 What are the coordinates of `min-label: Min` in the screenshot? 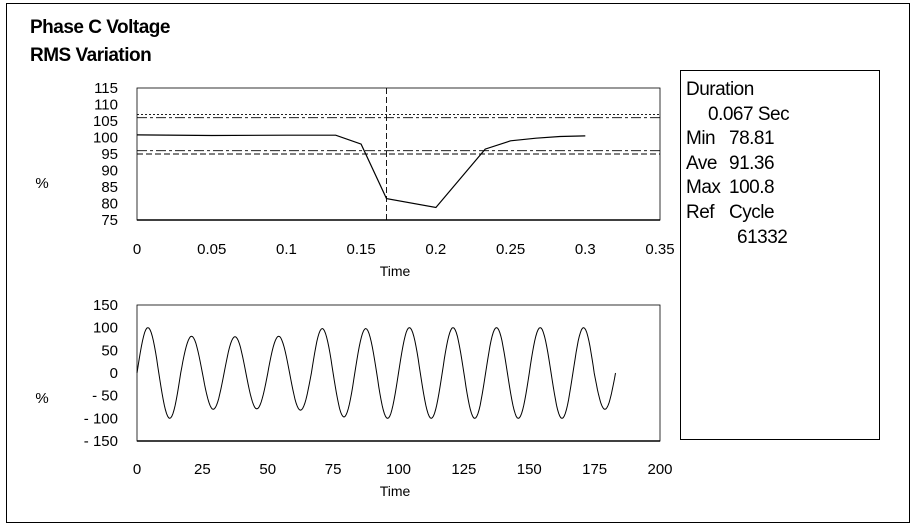 It's located at (701, 138).